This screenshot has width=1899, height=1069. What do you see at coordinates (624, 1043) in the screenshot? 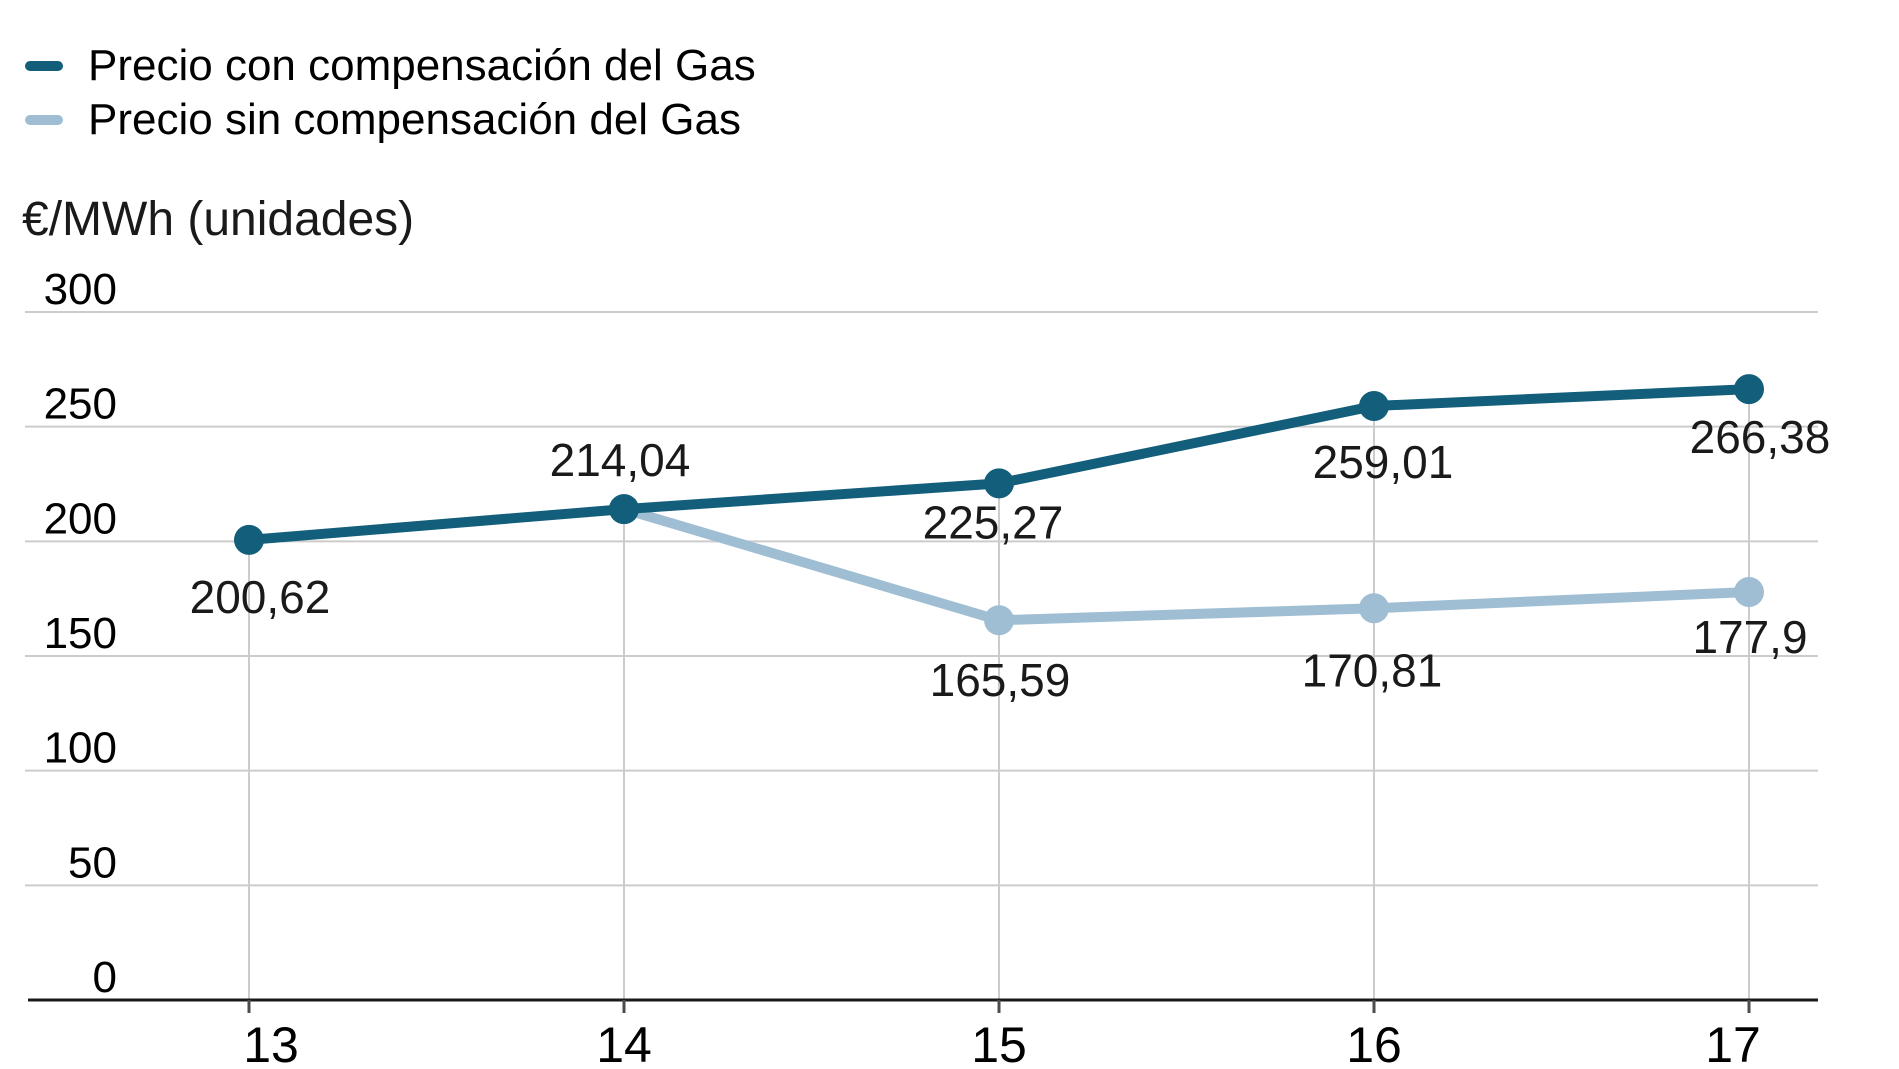
I see `x-axis-tick-label: 14` at bounding box center [624, 1043].